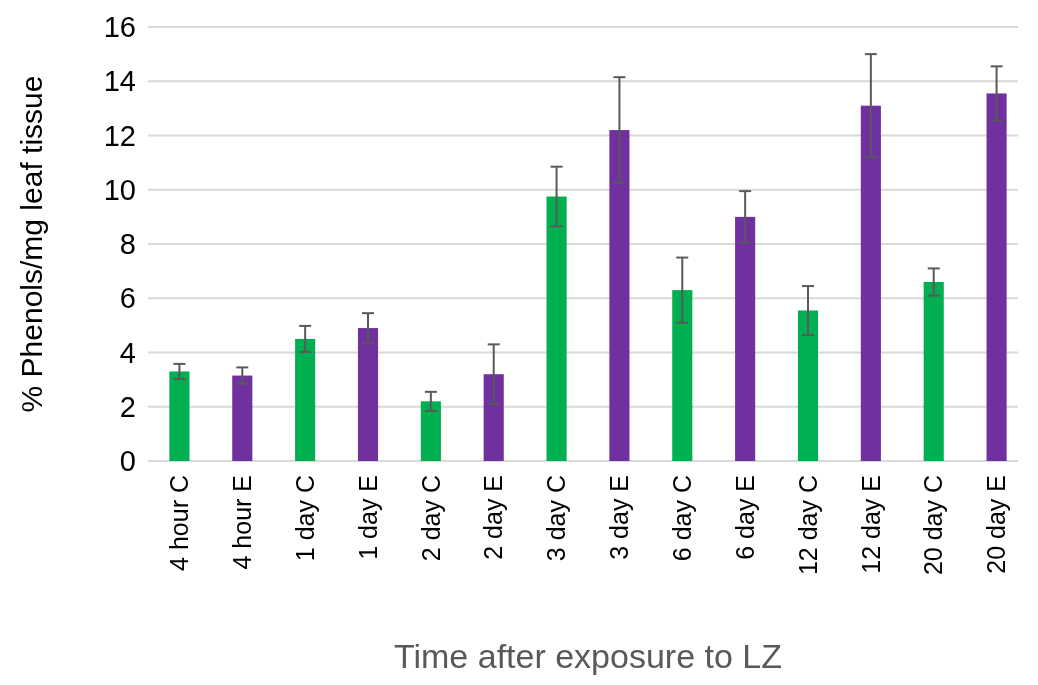  Describe the element at coordinates (493, 517) in the screenshot. I see `x-tick-label: 2 day E` at that location.